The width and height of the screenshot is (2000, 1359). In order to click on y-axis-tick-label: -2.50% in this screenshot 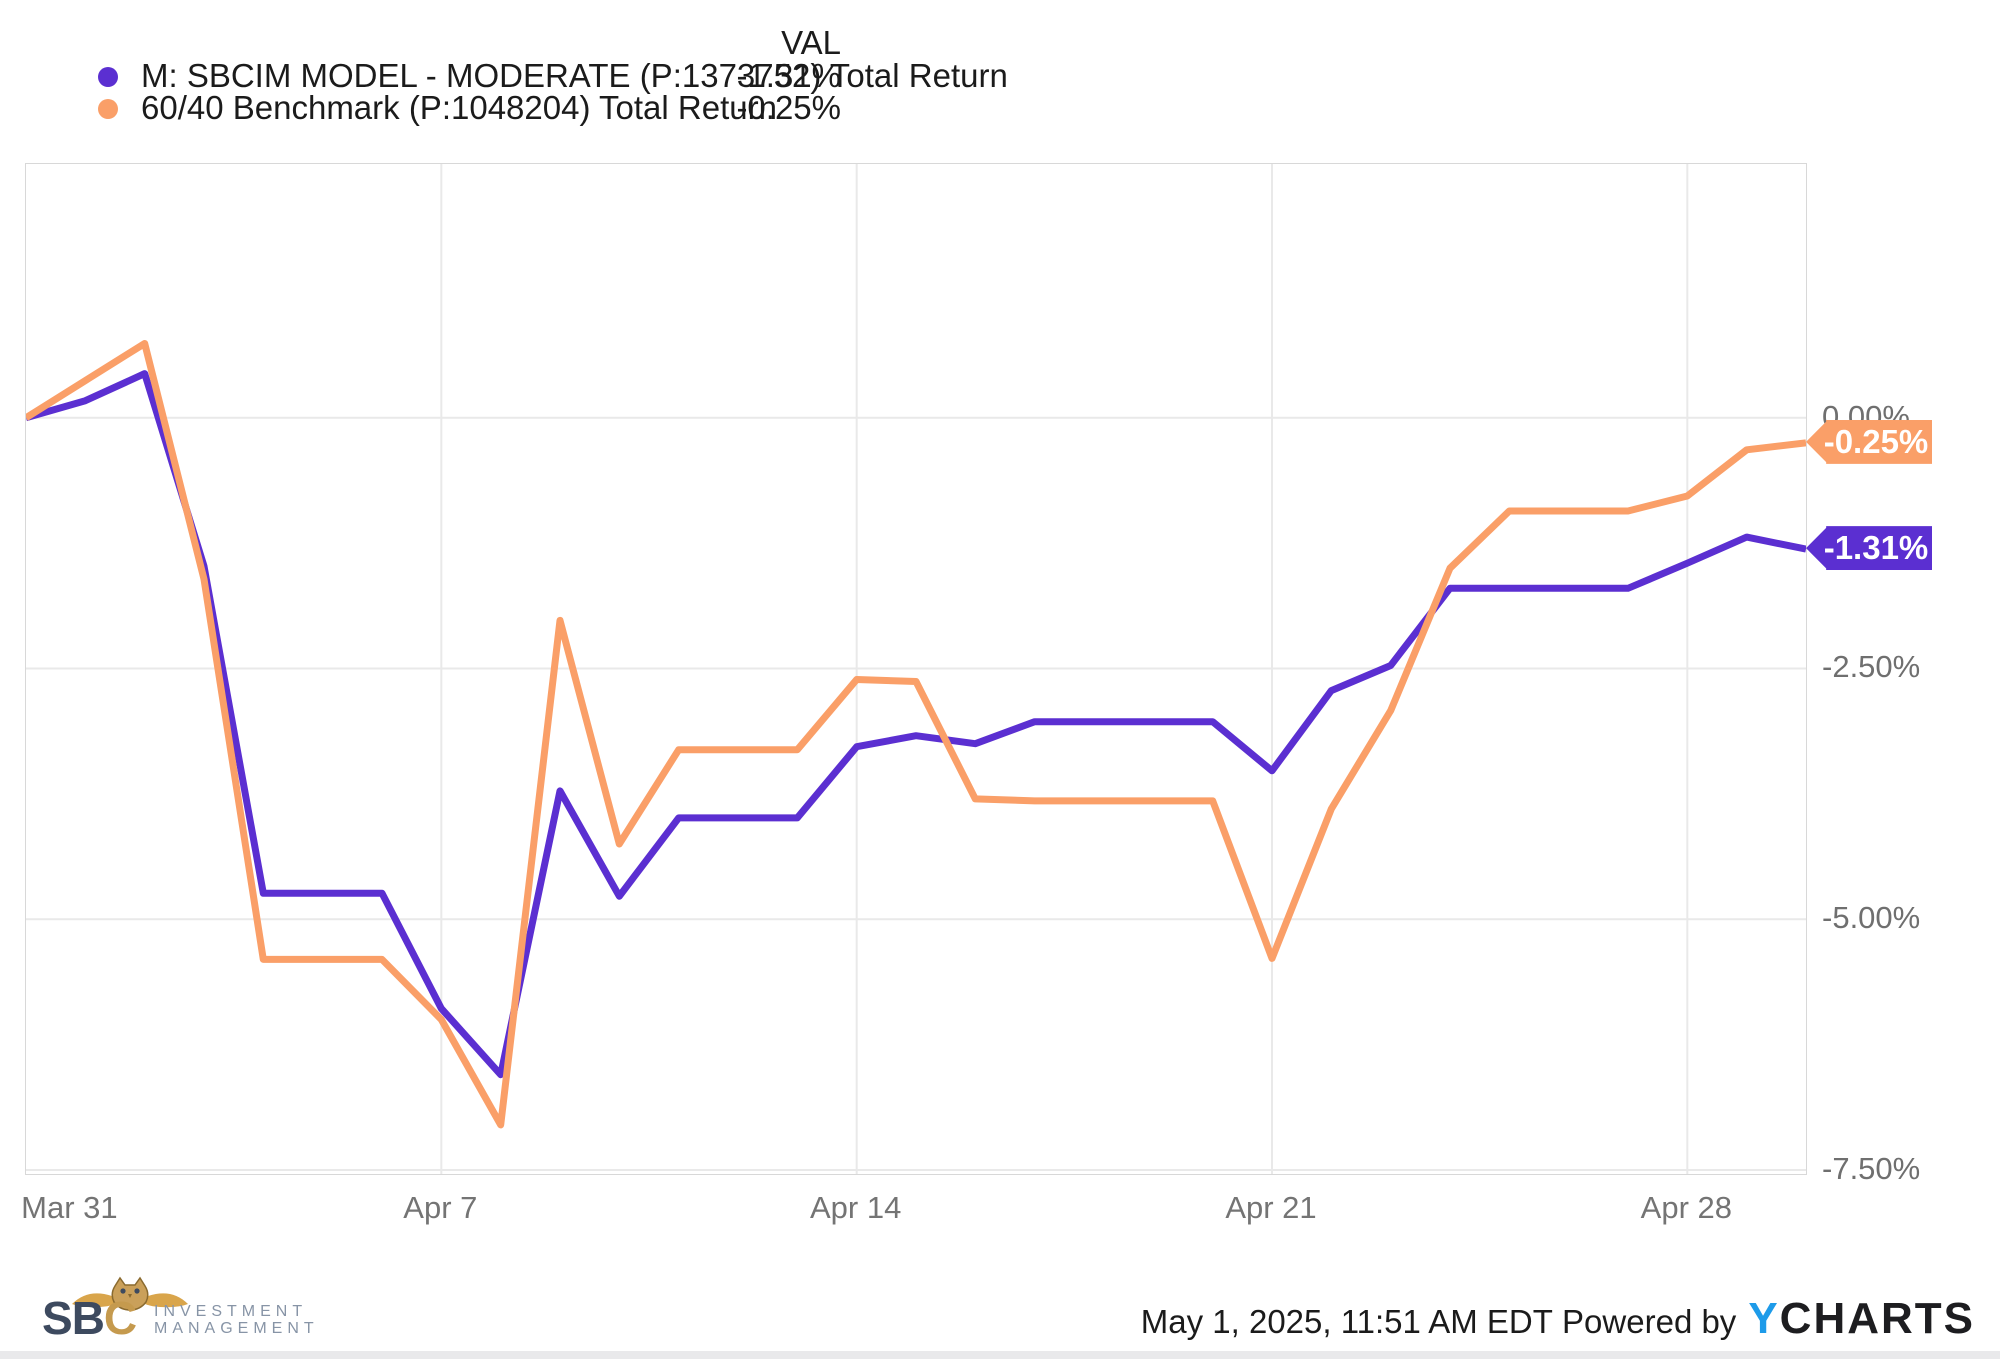, I will do `click(1871, 667)`.